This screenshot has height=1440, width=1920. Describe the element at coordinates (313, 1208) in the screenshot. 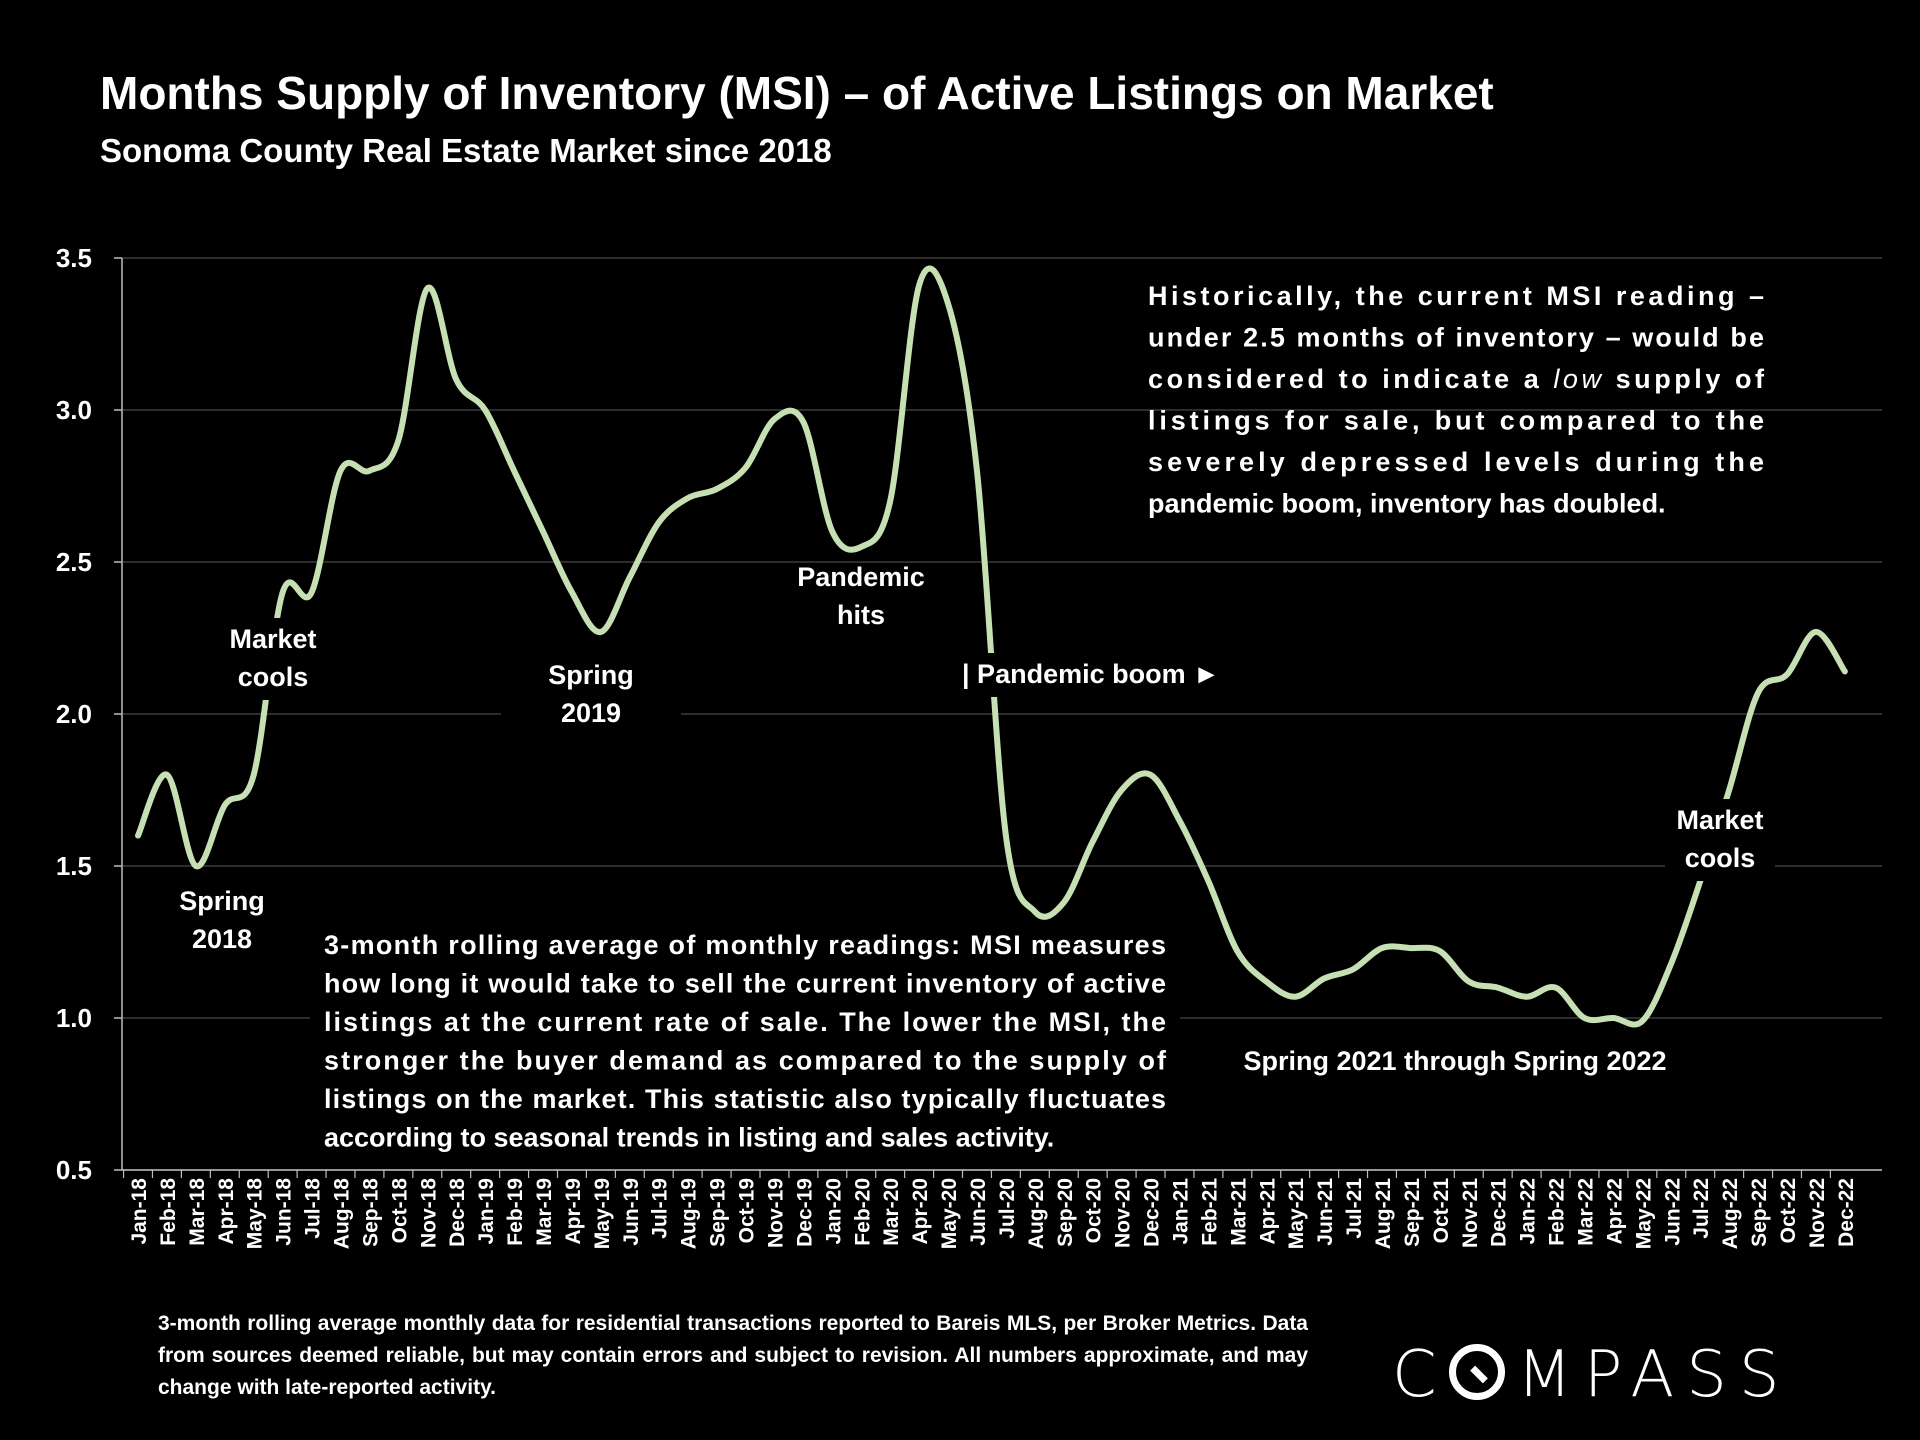

I see `x-tick-label: Jul-18` at that location.